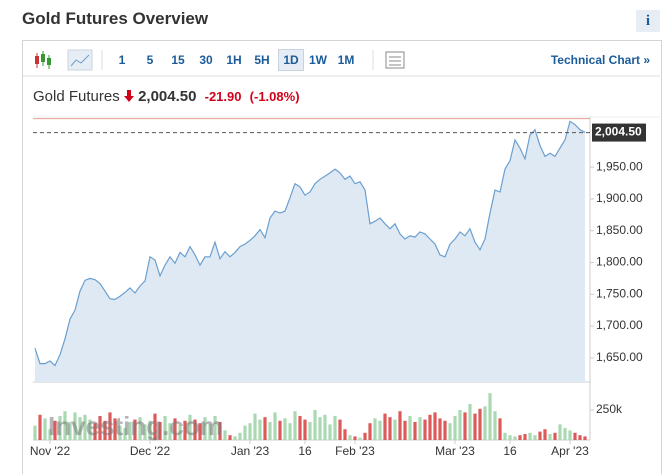  Describe the element at coordinates (250, 451) in the screenshot. I see `x-tick-label: Jan '23` at that location.